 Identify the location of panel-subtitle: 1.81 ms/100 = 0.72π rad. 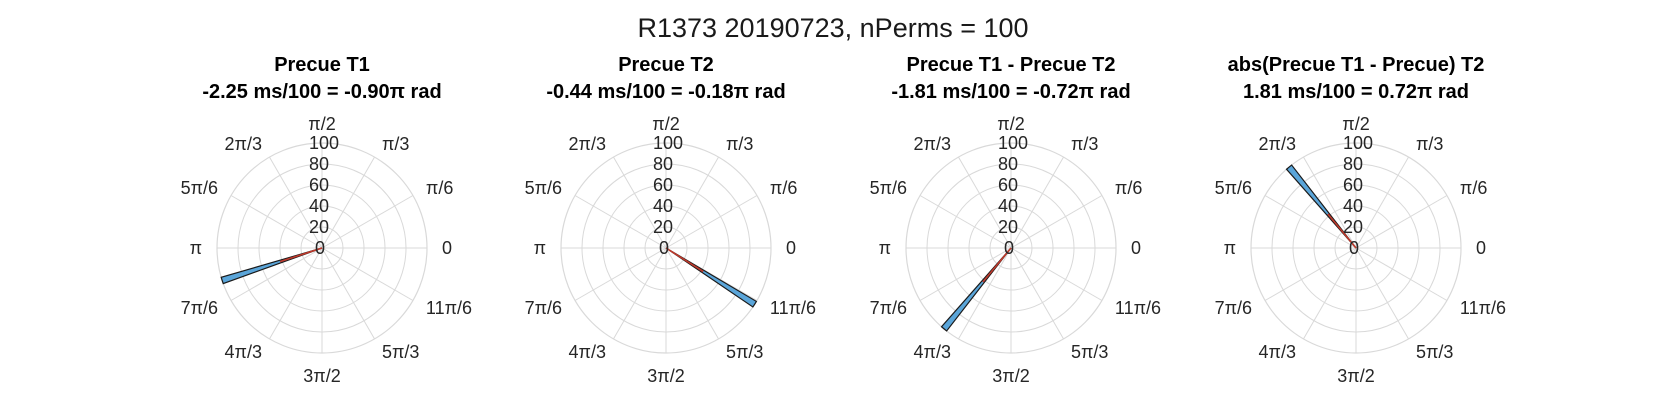
(1356, 92).